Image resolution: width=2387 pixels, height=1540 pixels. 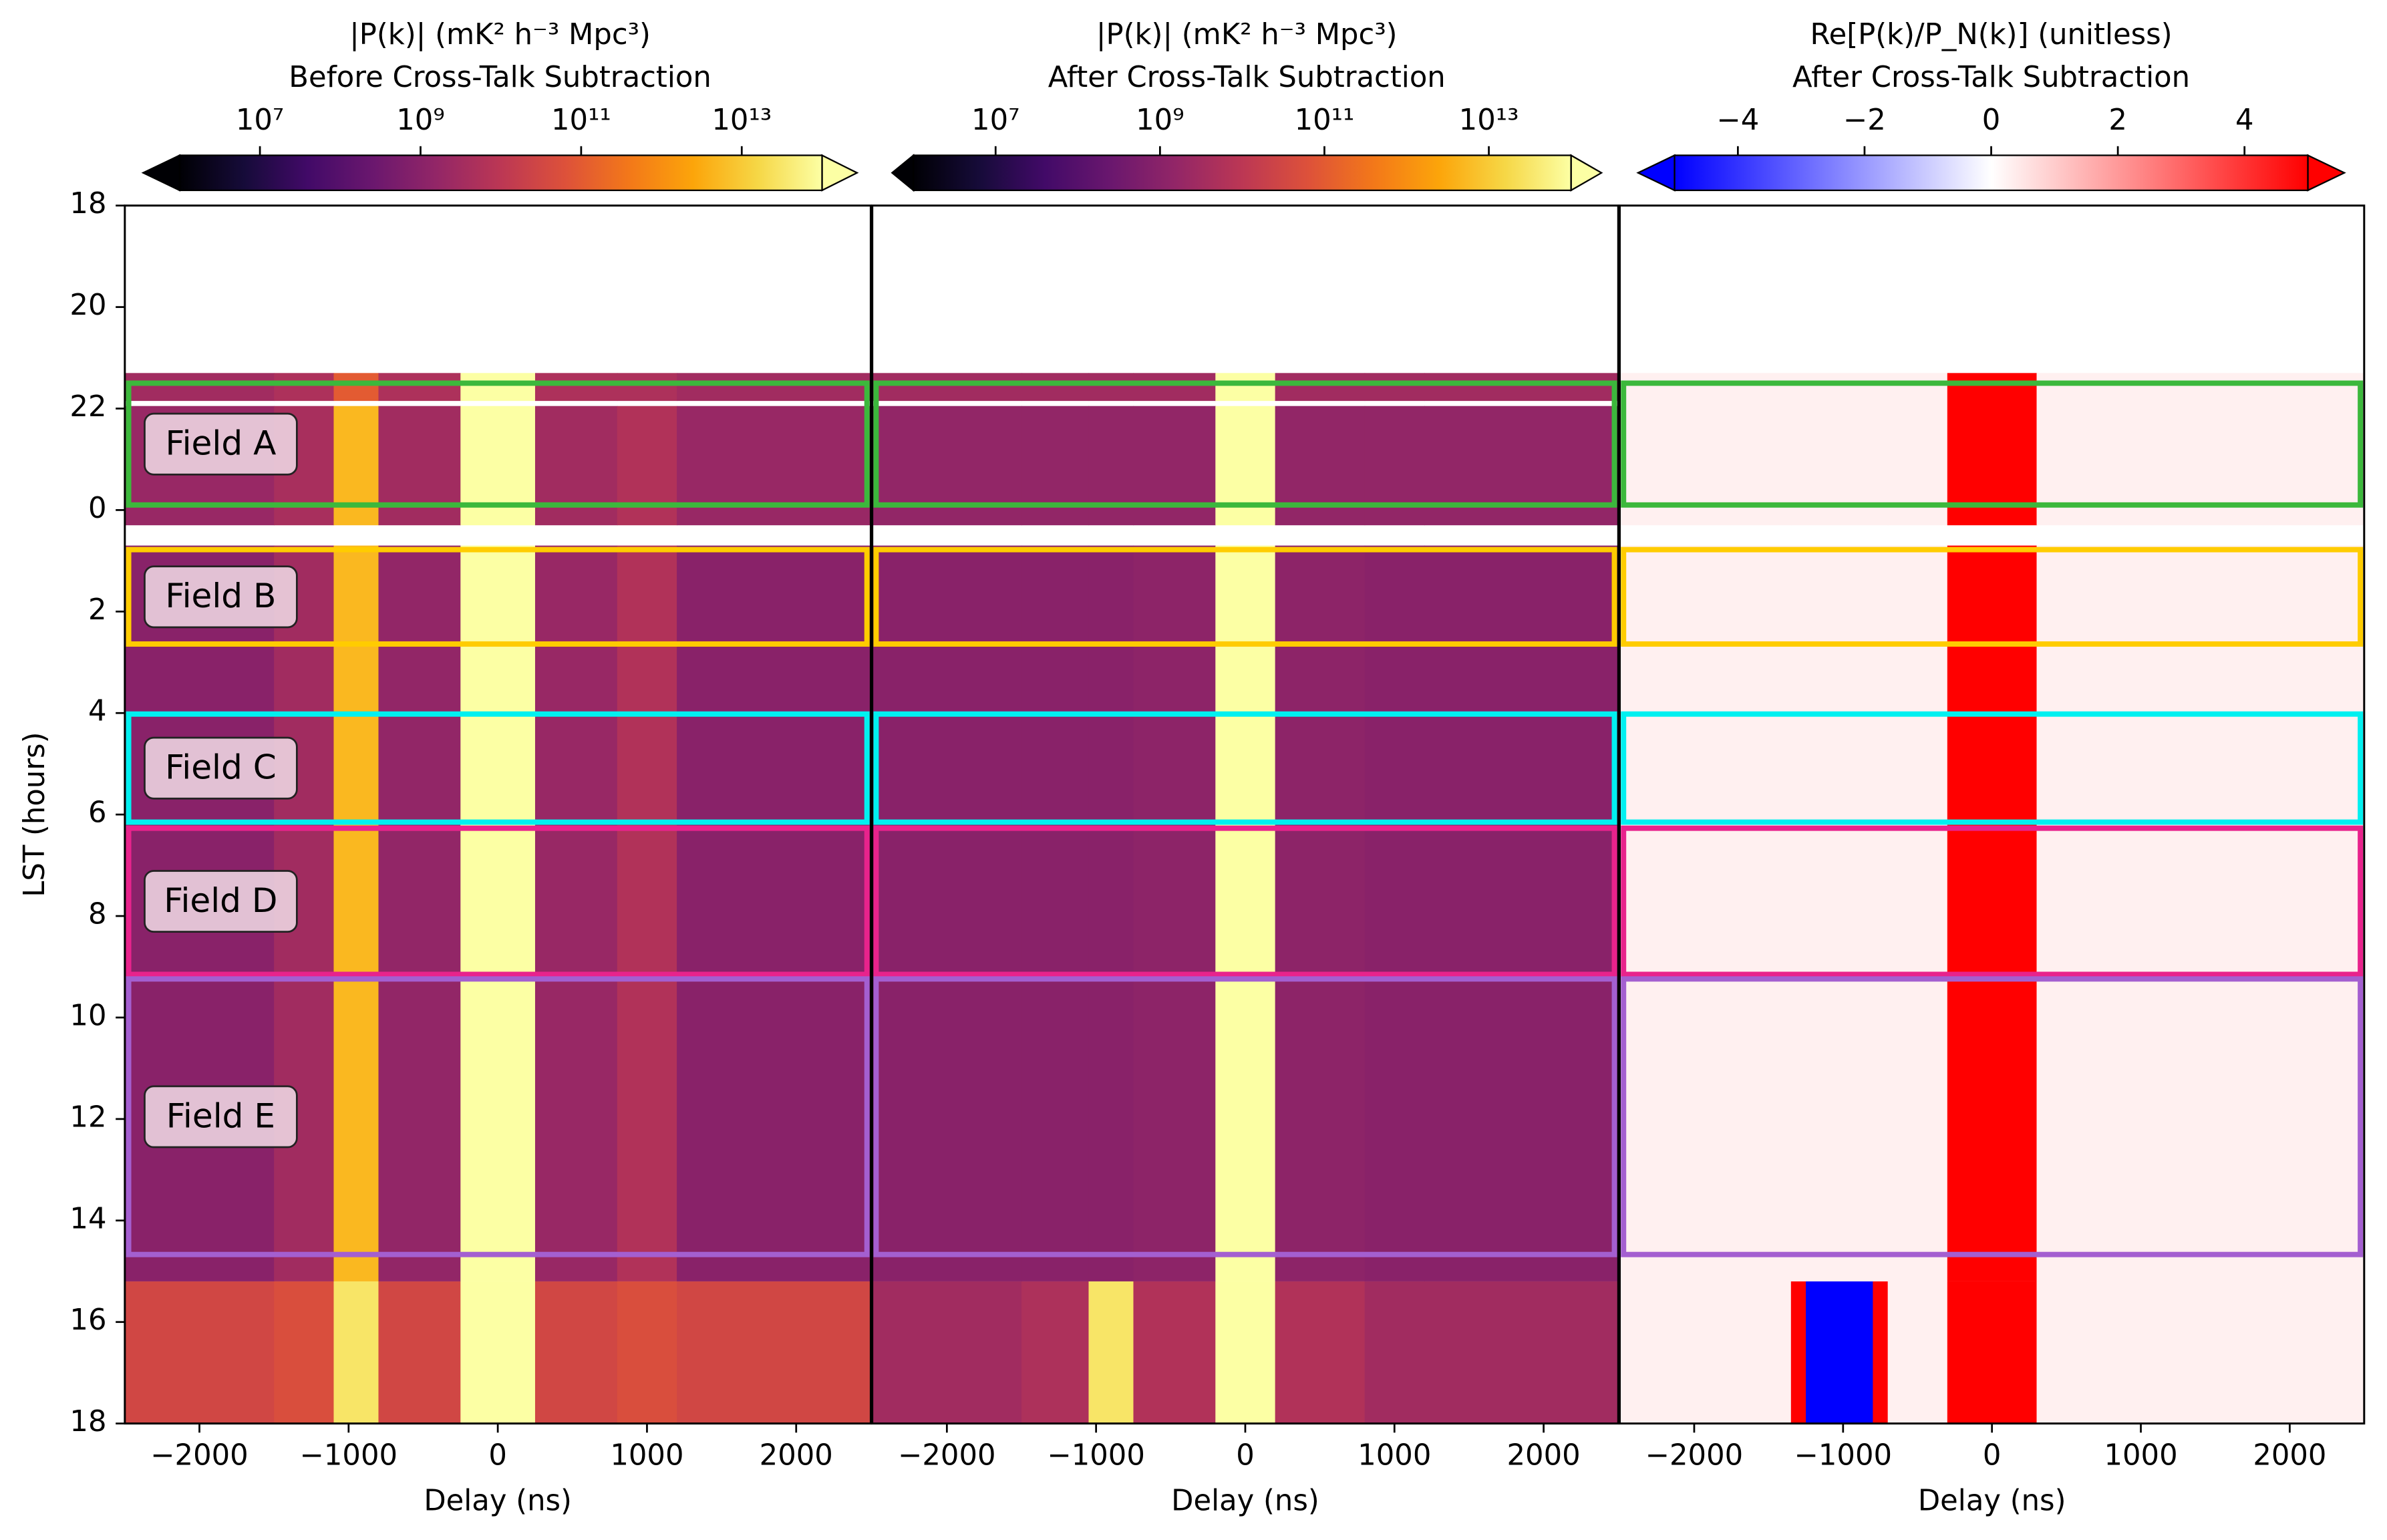 I want to click on colorbar-tick-label: −2, so click(x=1864, y=120).